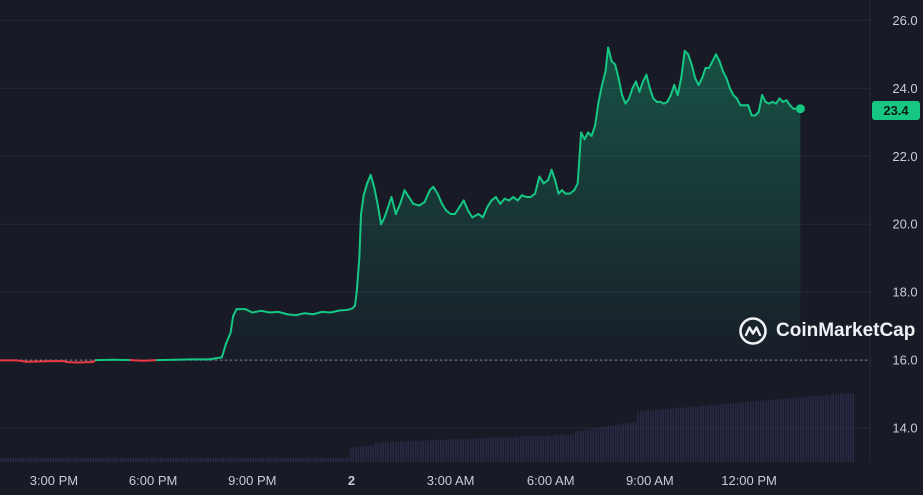  What do you see at coordinates (753, 331) in the screenshot?
I see `coinmarketcap-logo-icon` at bounding box center [753, 331].